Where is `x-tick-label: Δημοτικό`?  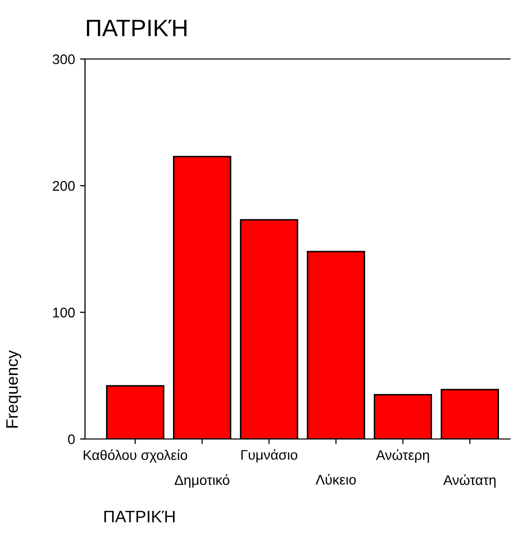 x-tick-label: Δημοτικό is located at coordinates (202, 481).